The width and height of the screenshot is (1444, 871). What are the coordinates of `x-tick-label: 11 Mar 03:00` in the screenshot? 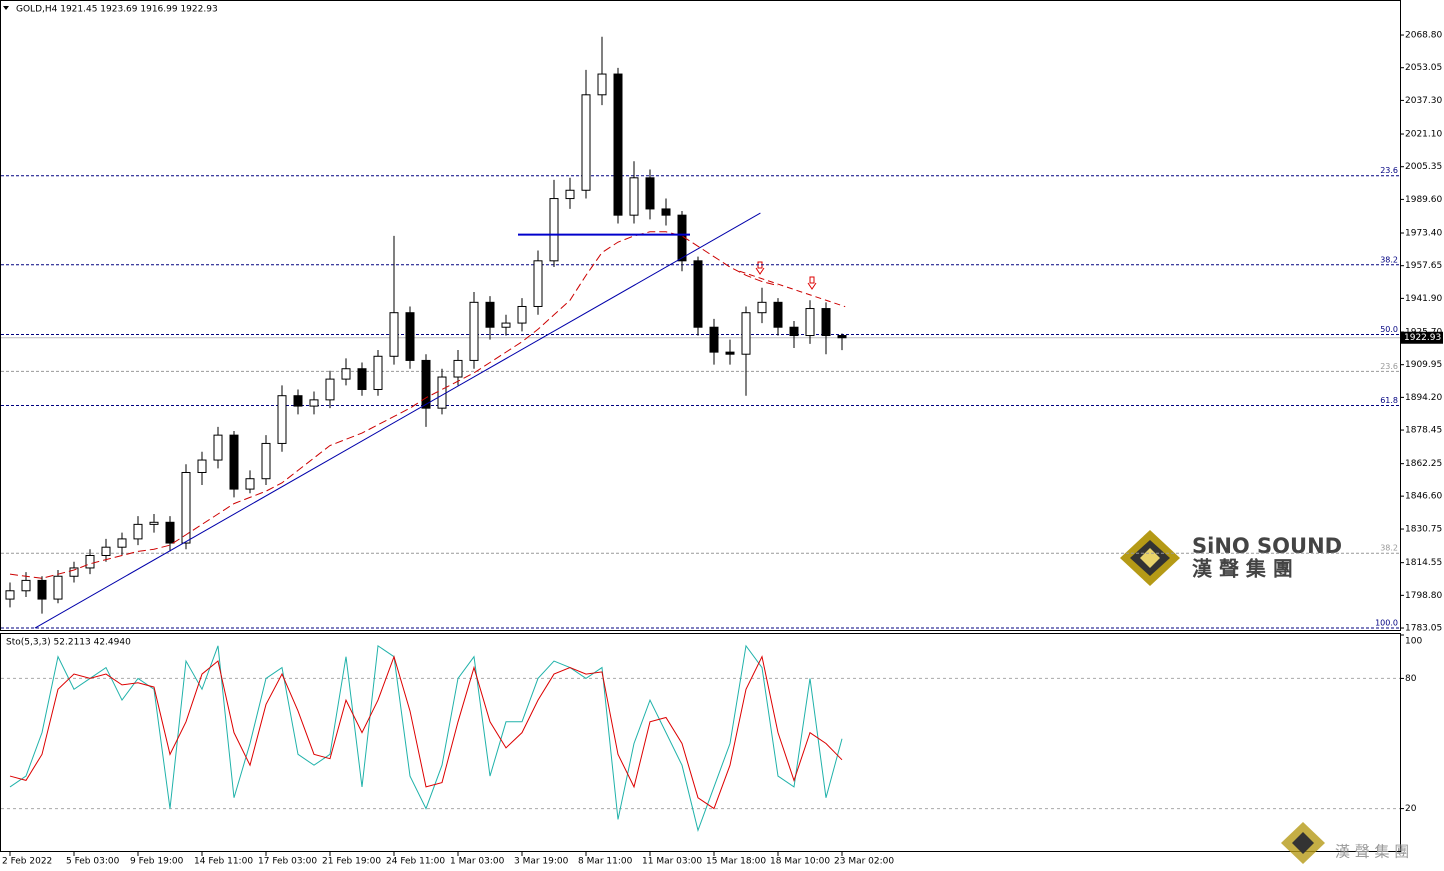 It's located at (672, 862).